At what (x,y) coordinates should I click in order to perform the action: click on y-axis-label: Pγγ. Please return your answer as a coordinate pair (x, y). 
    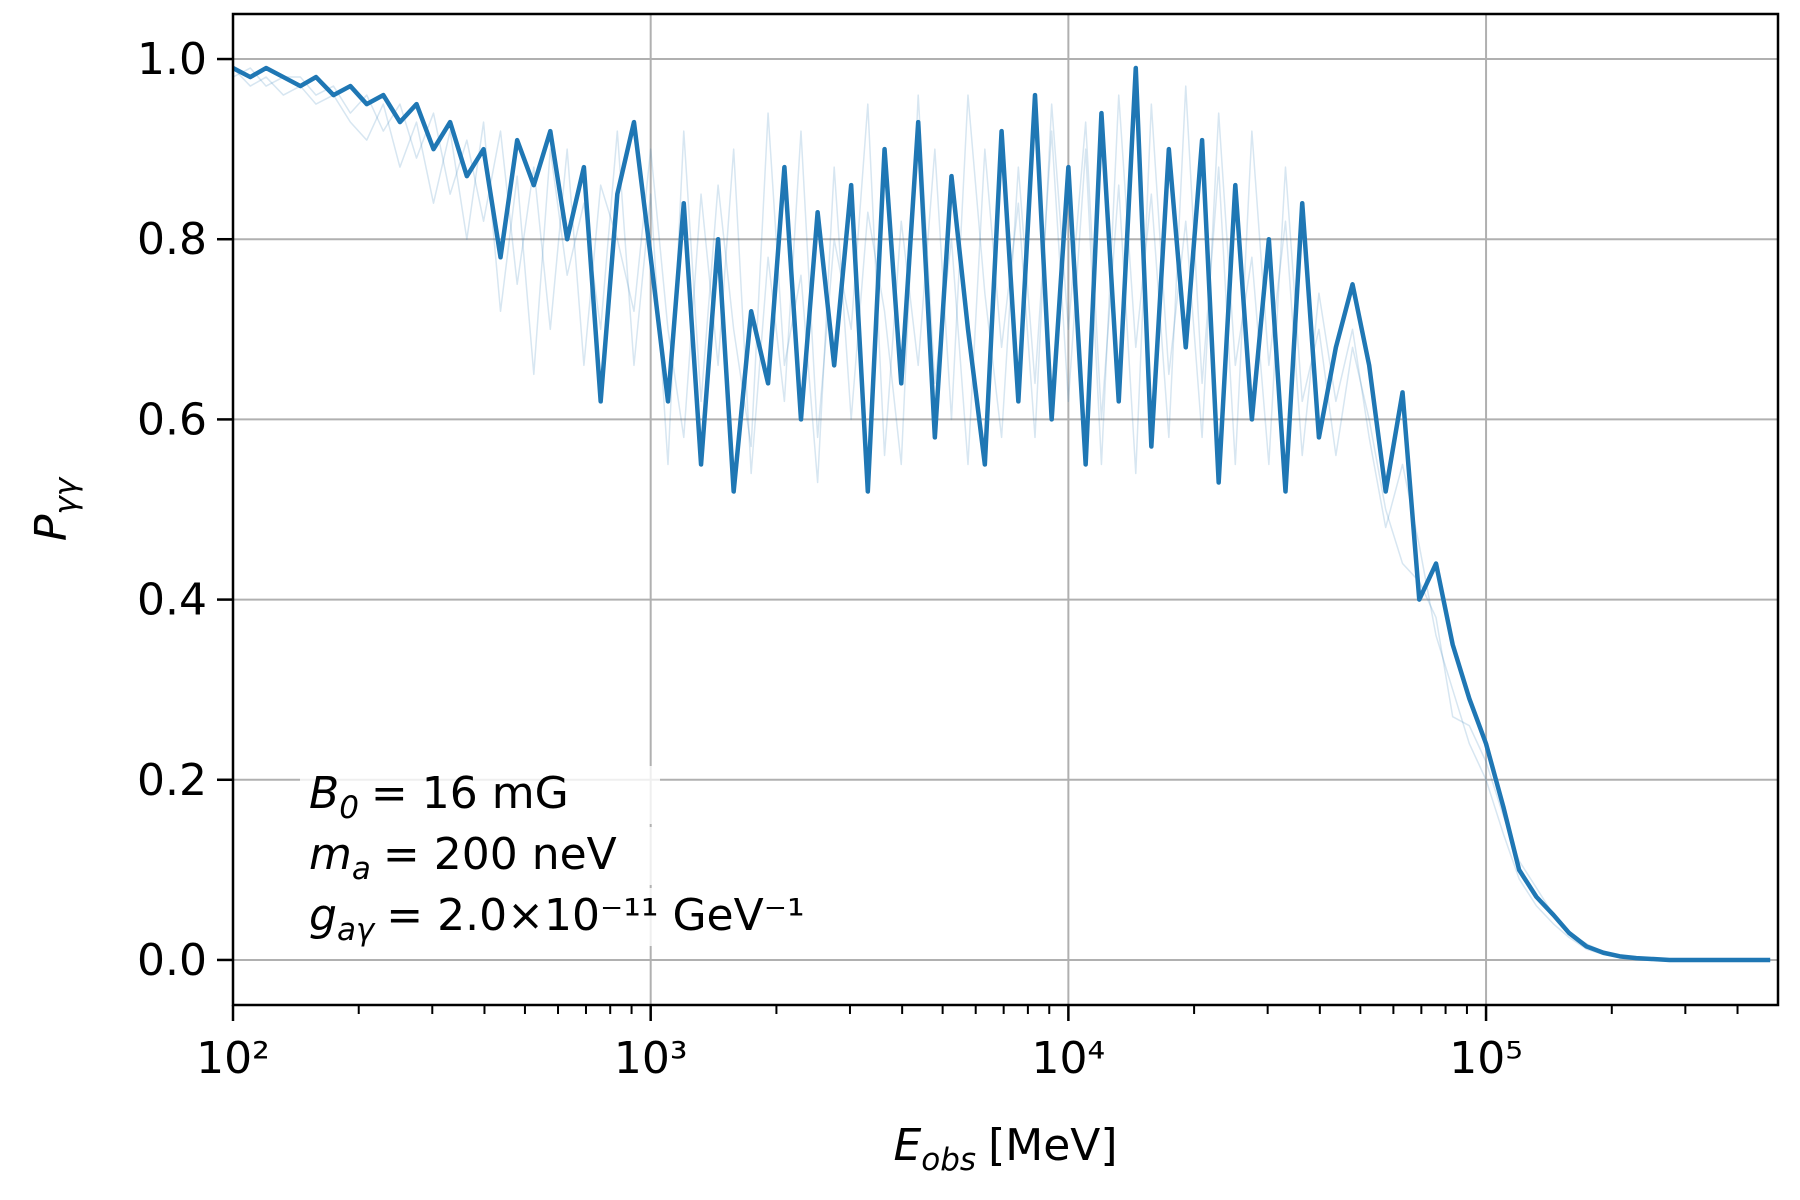
    Looking at the image, I should click on (55, 508).